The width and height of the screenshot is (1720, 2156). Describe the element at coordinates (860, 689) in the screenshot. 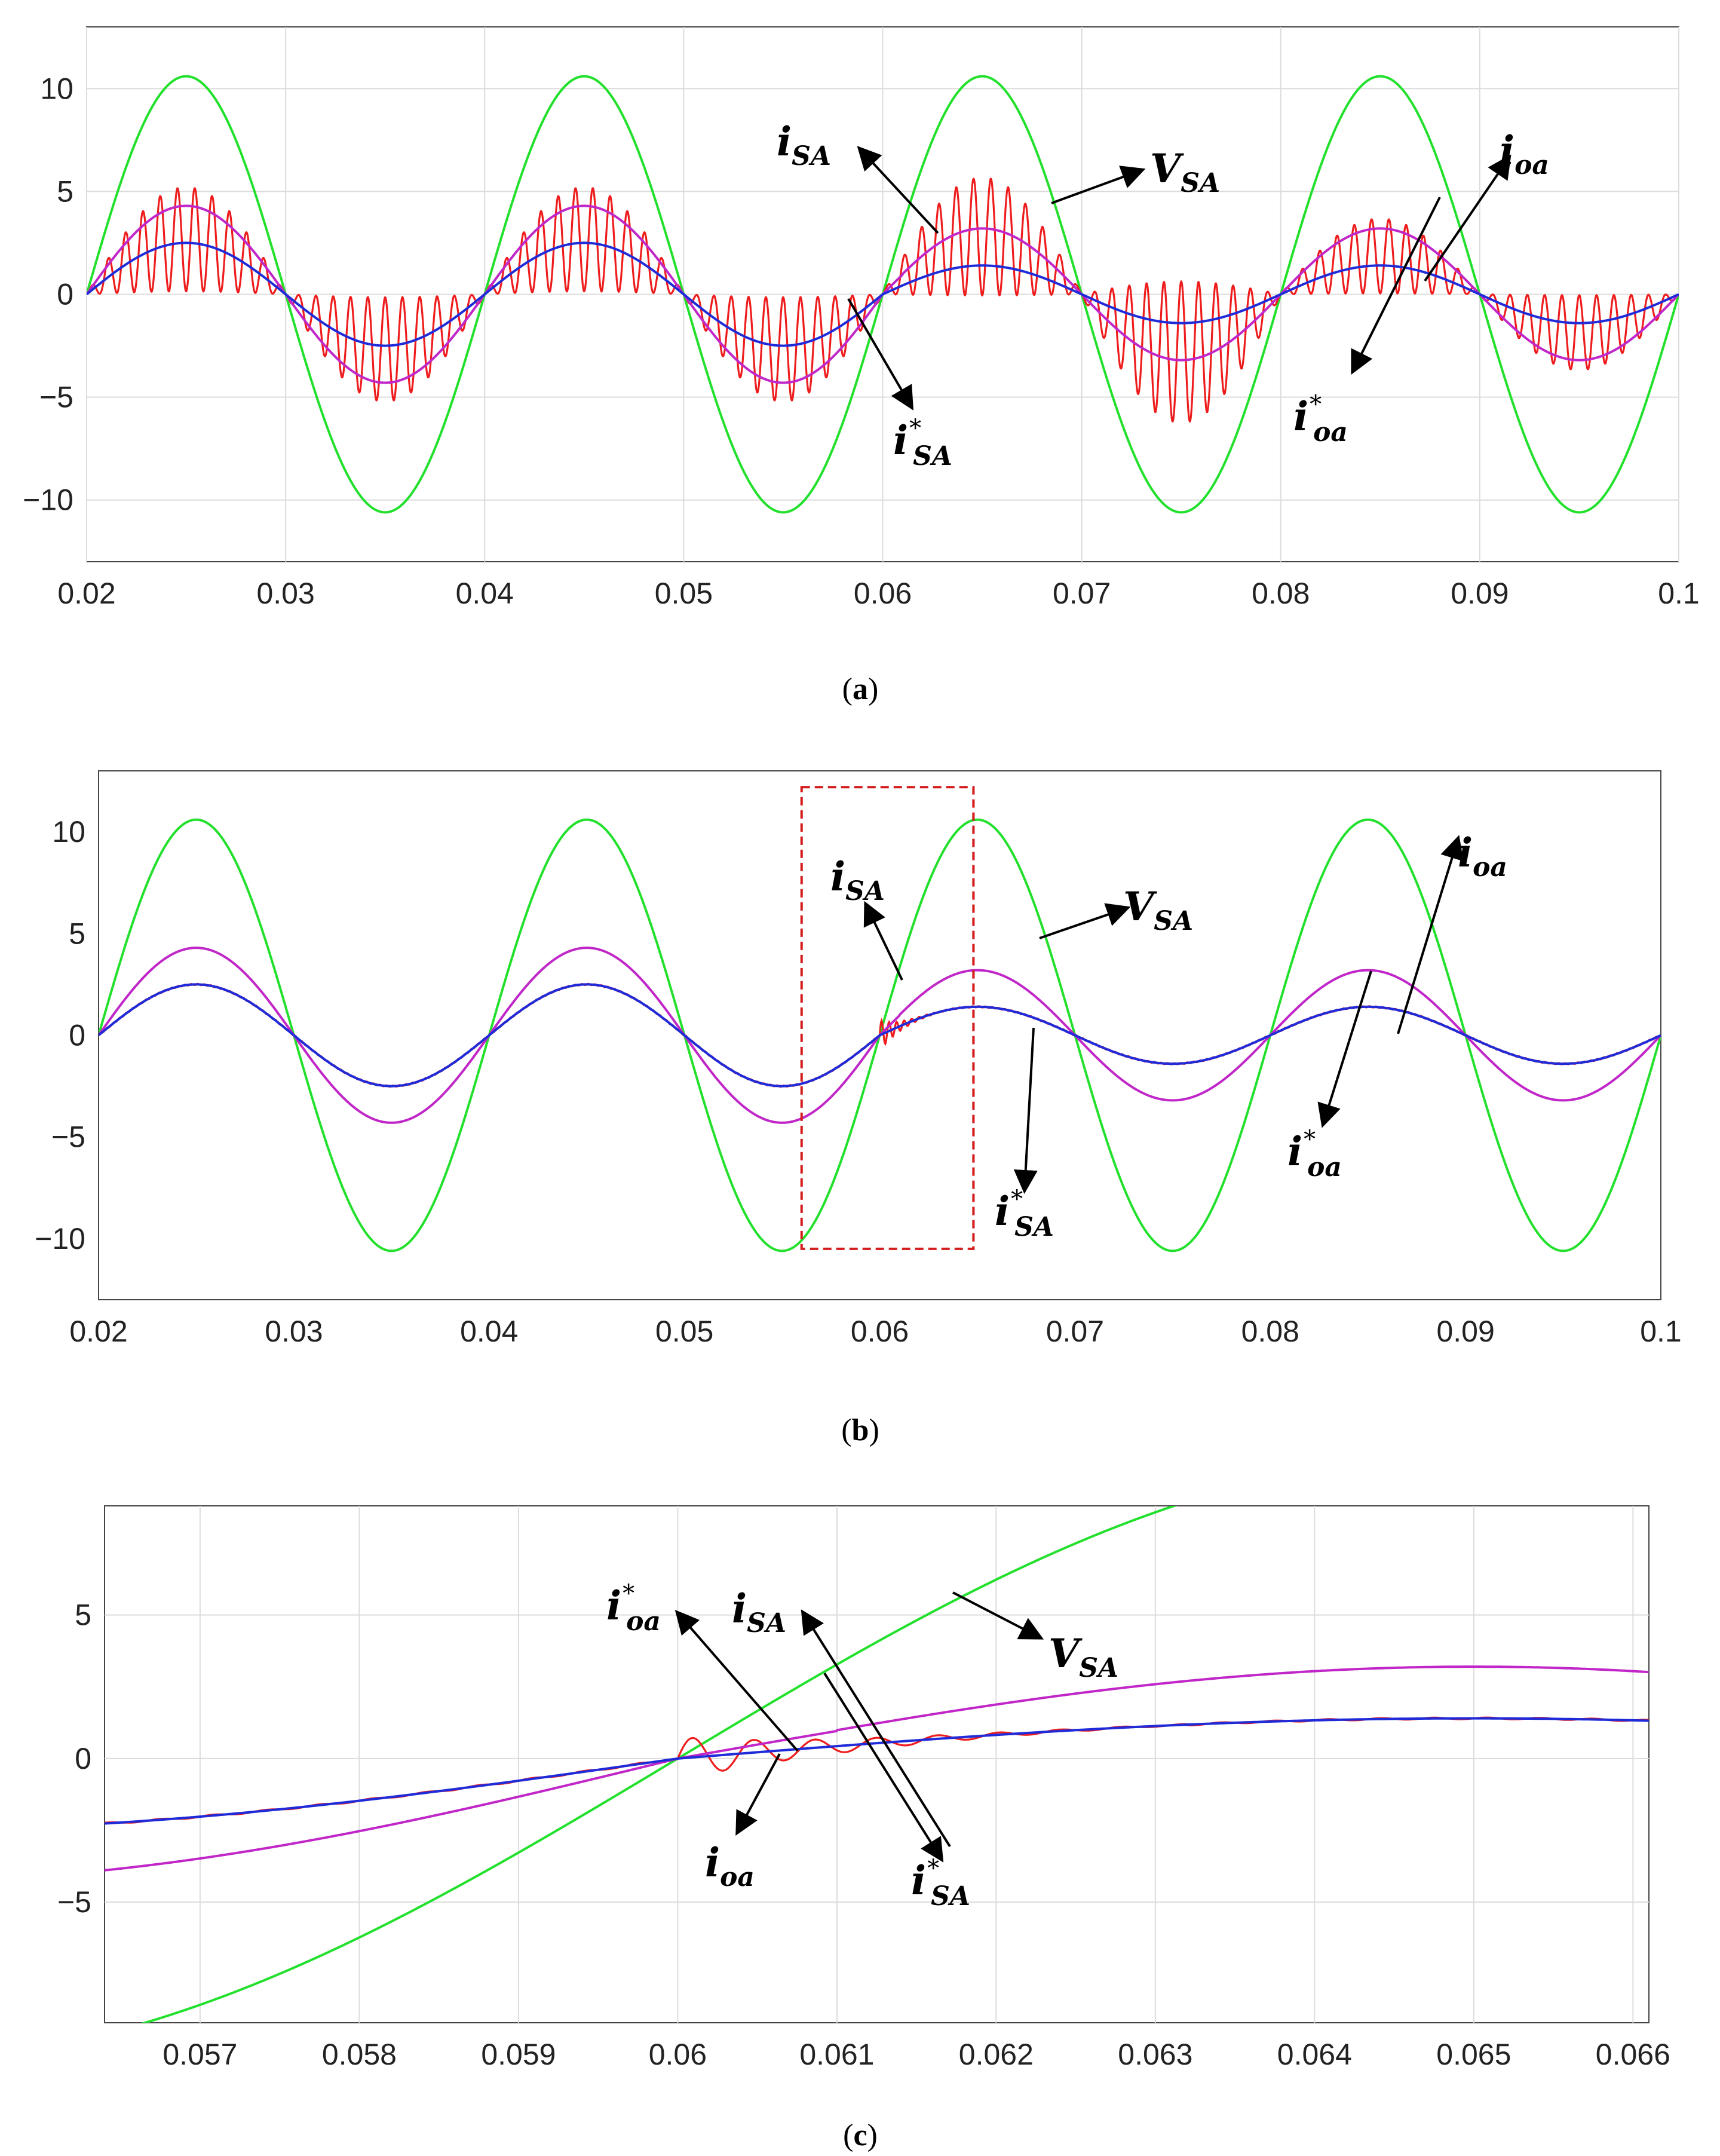

I see `panel-caption: (a)` at that location.